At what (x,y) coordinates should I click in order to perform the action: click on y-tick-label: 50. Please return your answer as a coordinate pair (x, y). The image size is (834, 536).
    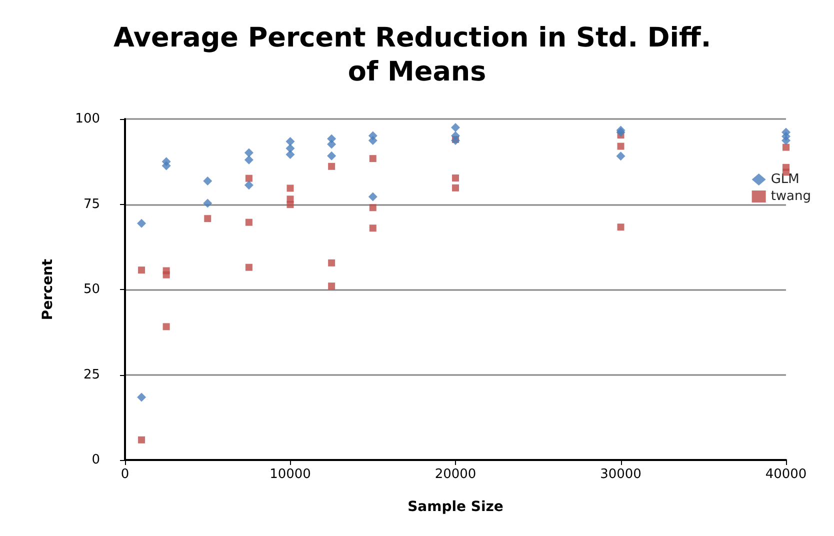
    Looking at the image, I should click on (91, 289).